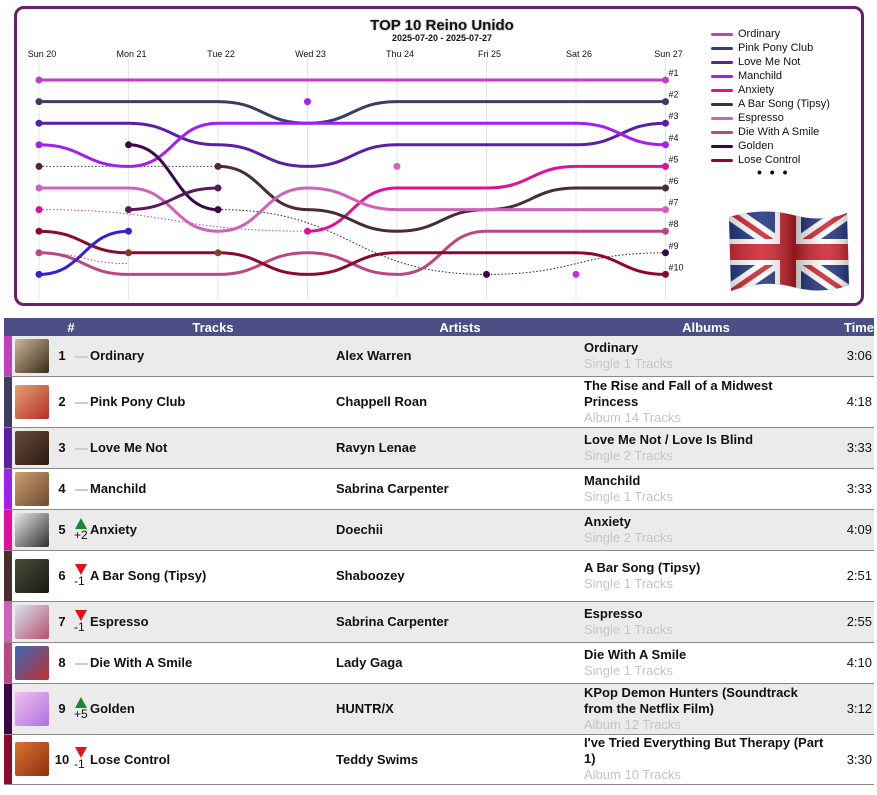 The height and width of the screenshot is (795, 877). What do you see at coordinates (81, 448) in the screenshot?
I see `rank-movement` at bounding box center [81, 448].